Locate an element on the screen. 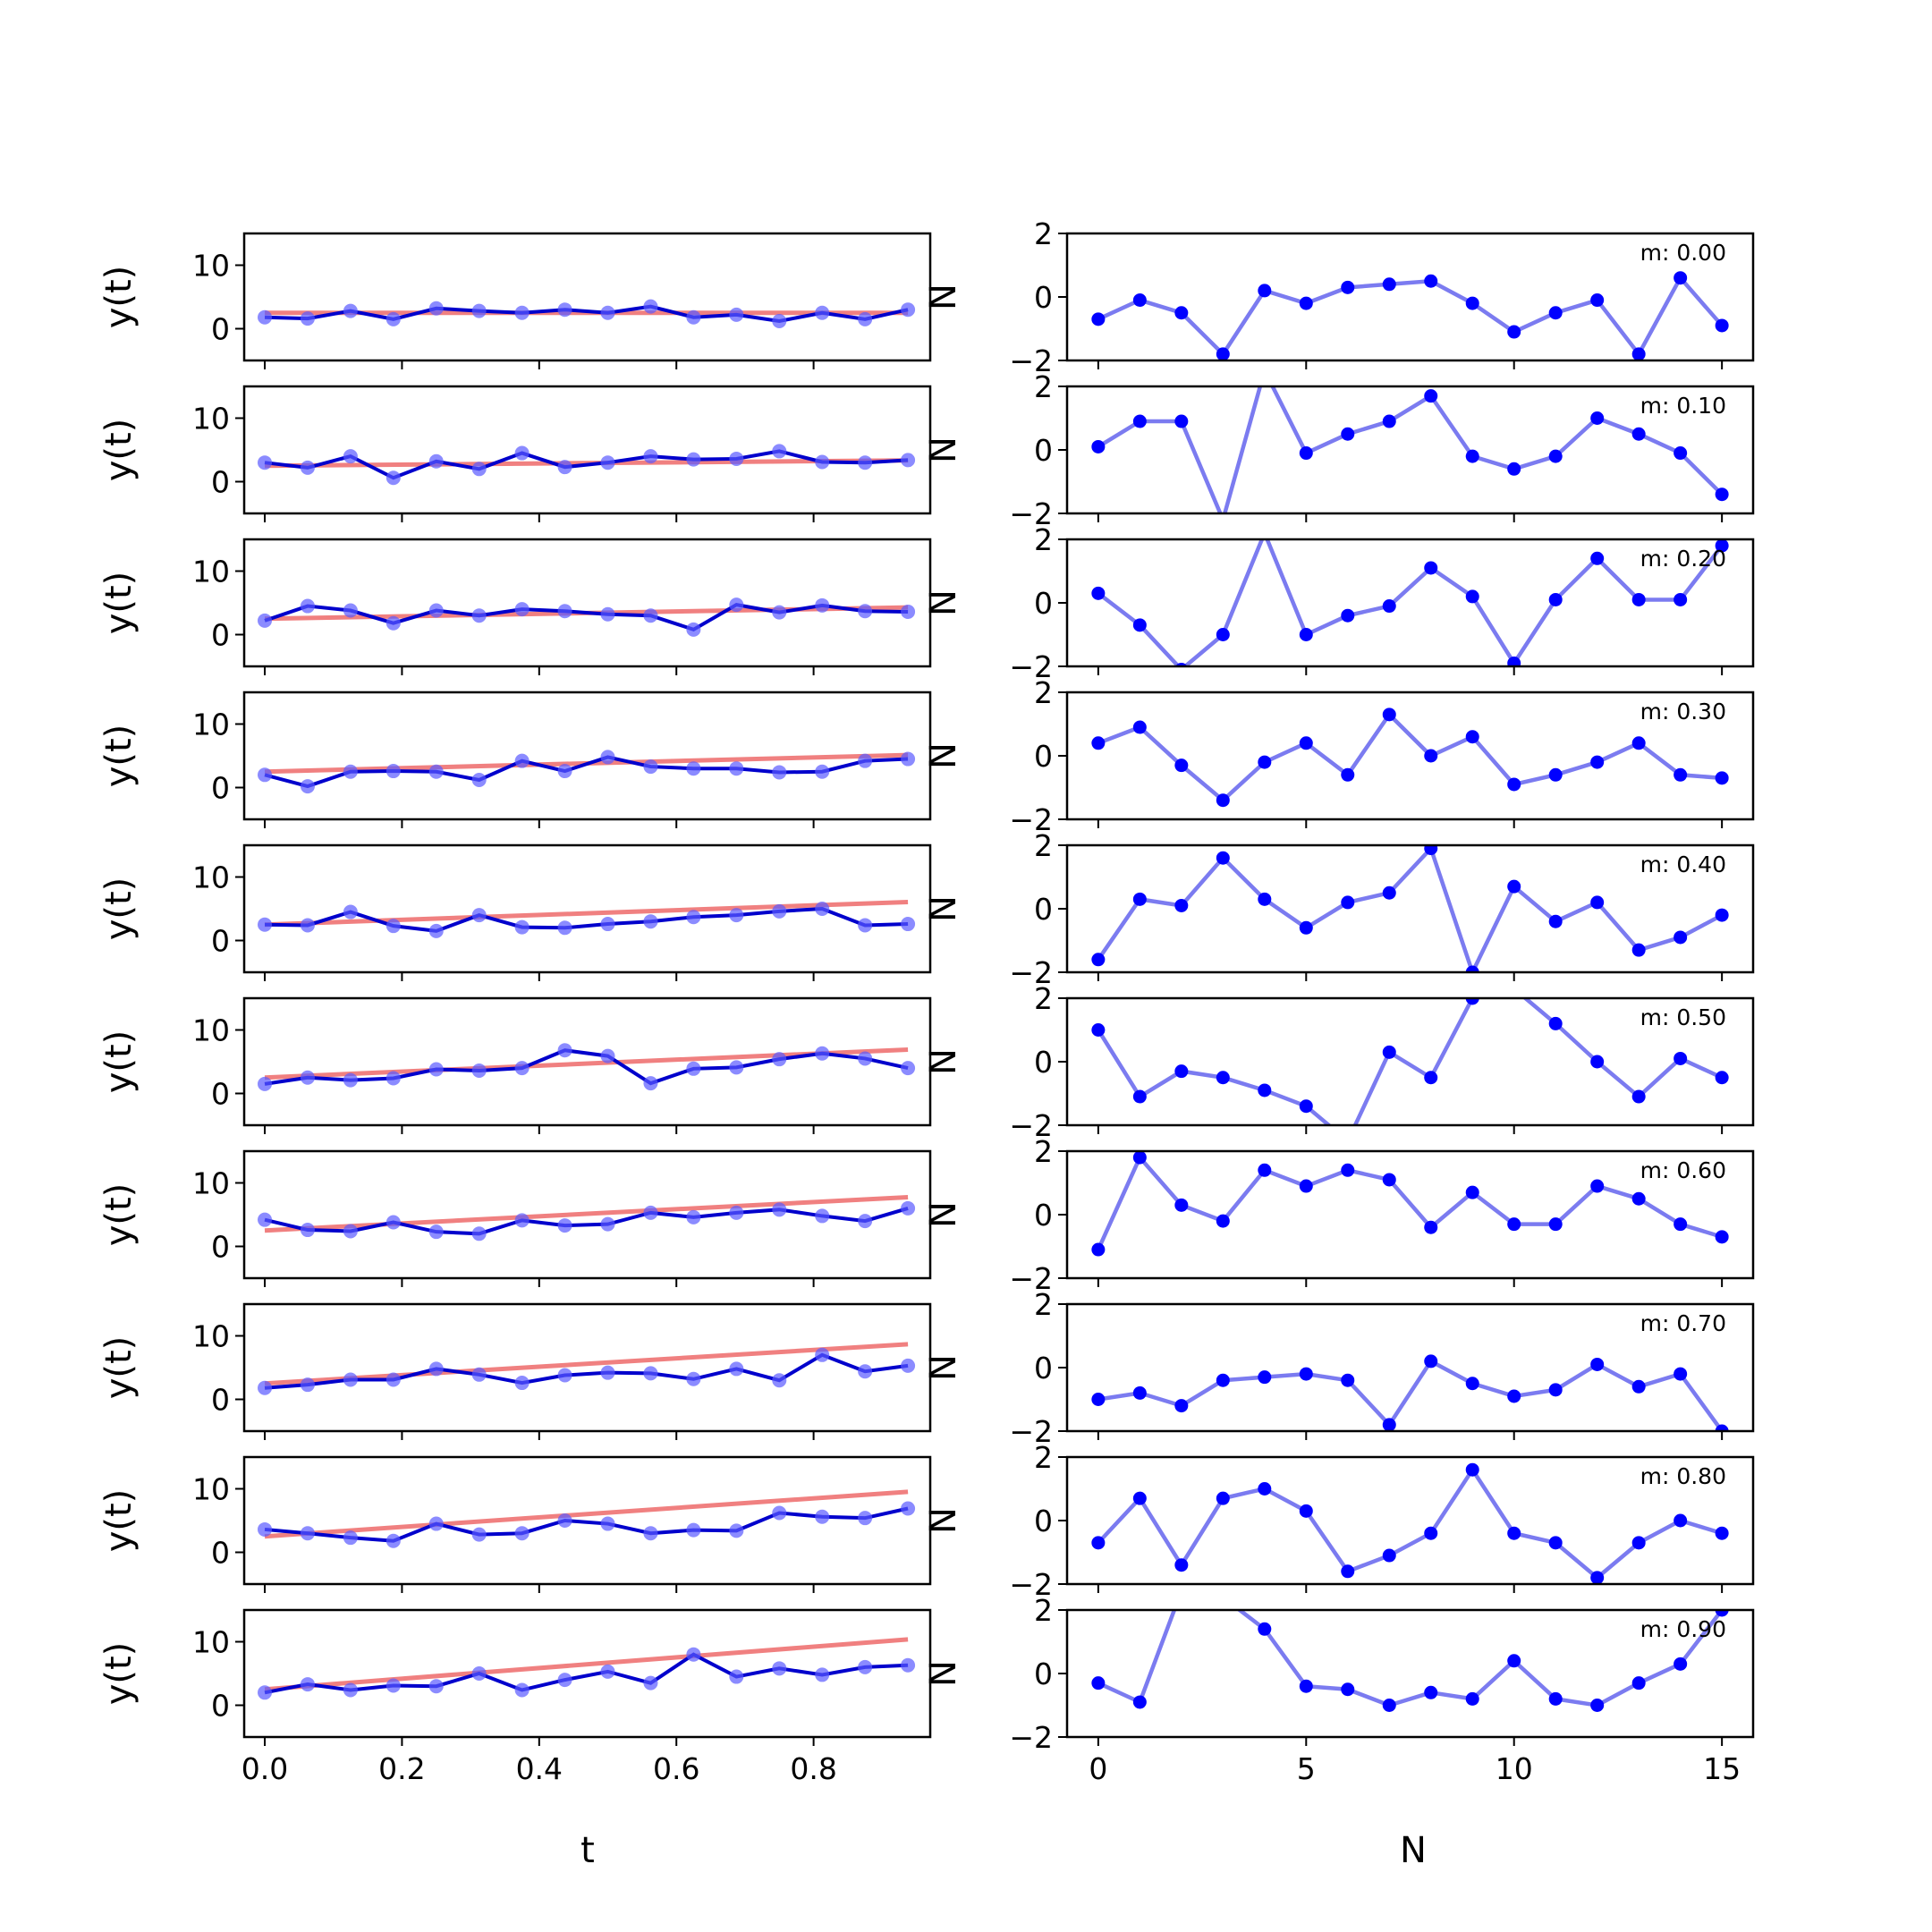 The width and height of the screenshot is (1932, 1932). x-tick-label: 0.2 is located at coordinates (401, 1768).